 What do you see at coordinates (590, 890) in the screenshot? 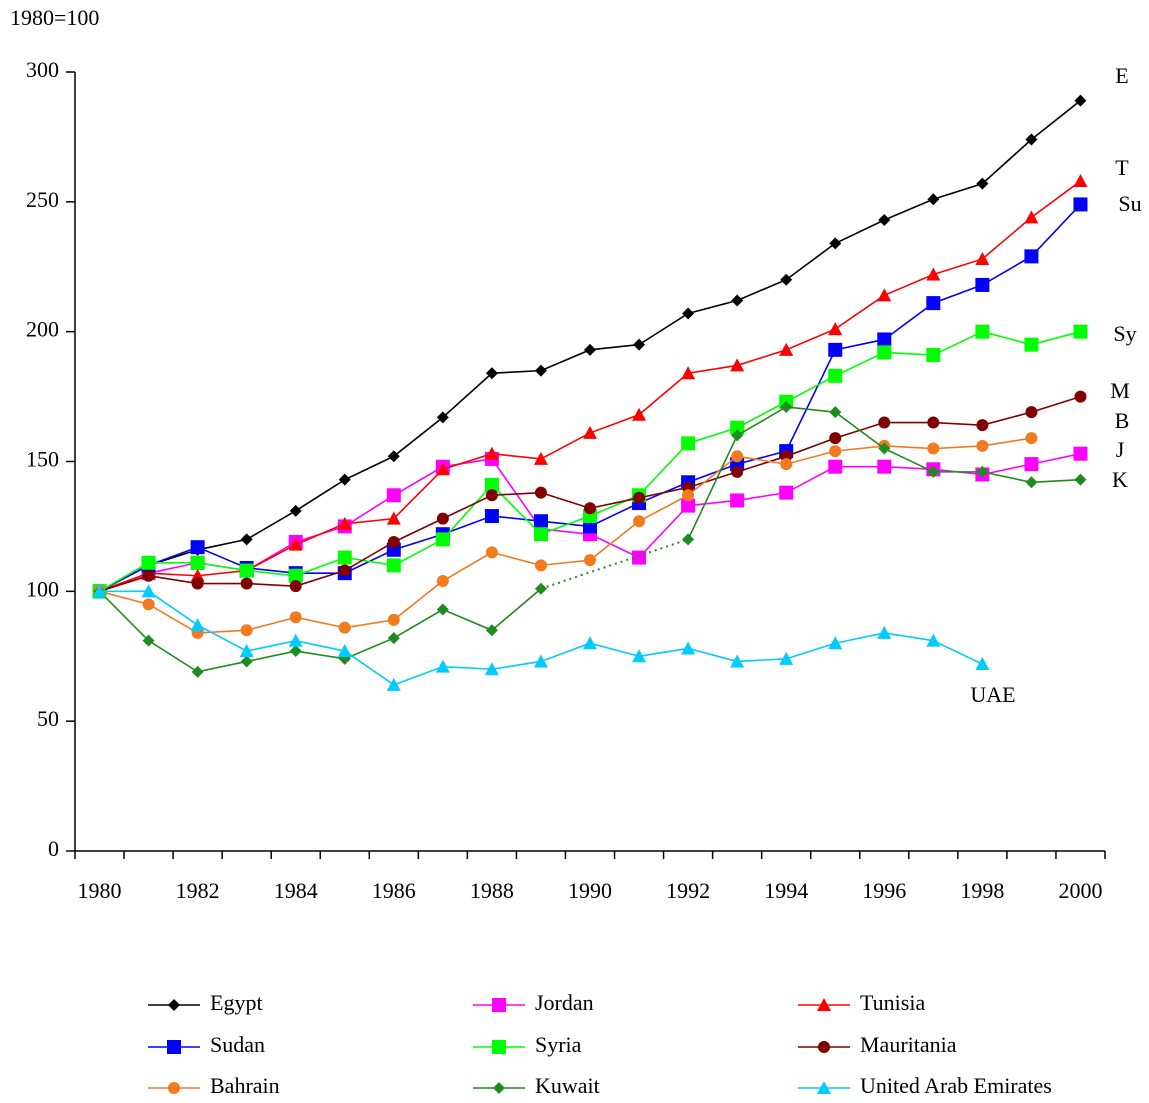
I see `x-tick-label: 1990` at bounding box center [590, 890].